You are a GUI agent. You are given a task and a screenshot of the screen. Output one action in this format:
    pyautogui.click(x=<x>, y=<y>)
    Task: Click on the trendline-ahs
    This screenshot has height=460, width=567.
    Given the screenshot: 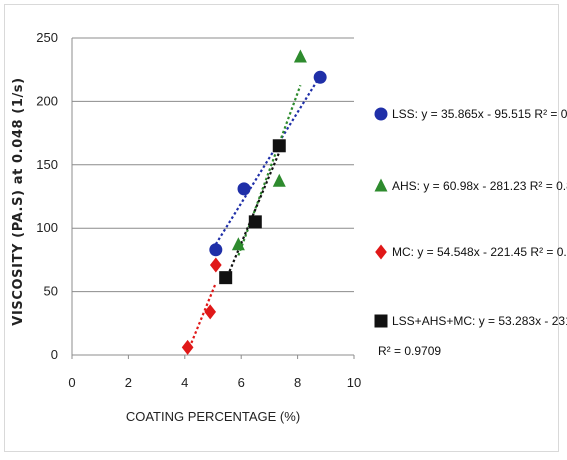 What is the action you would take?
    pyautogui.click(x=269, y=170)
    